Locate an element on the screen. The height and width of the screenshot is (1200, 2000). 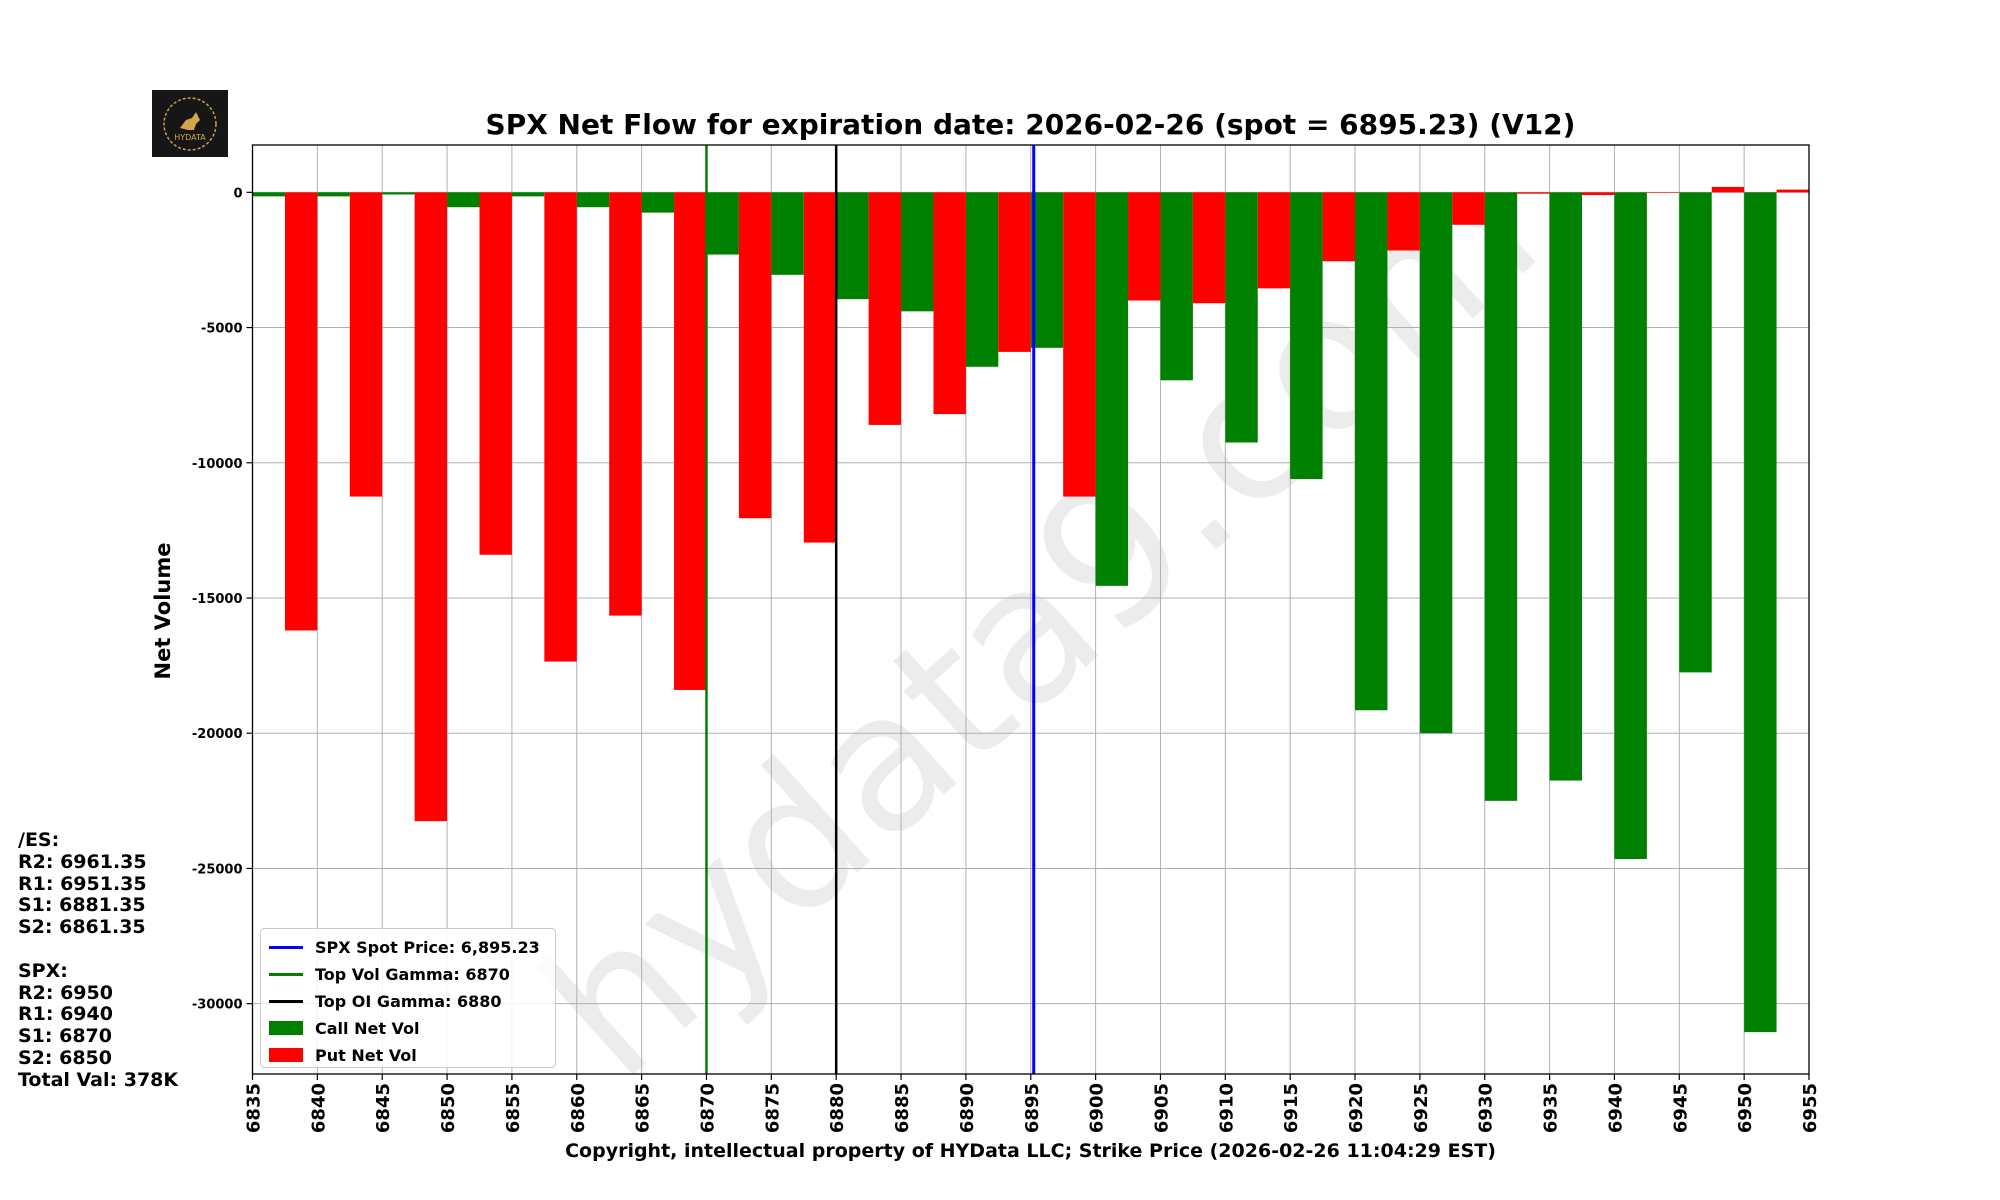
spacer is located at coordinates (98, 950).